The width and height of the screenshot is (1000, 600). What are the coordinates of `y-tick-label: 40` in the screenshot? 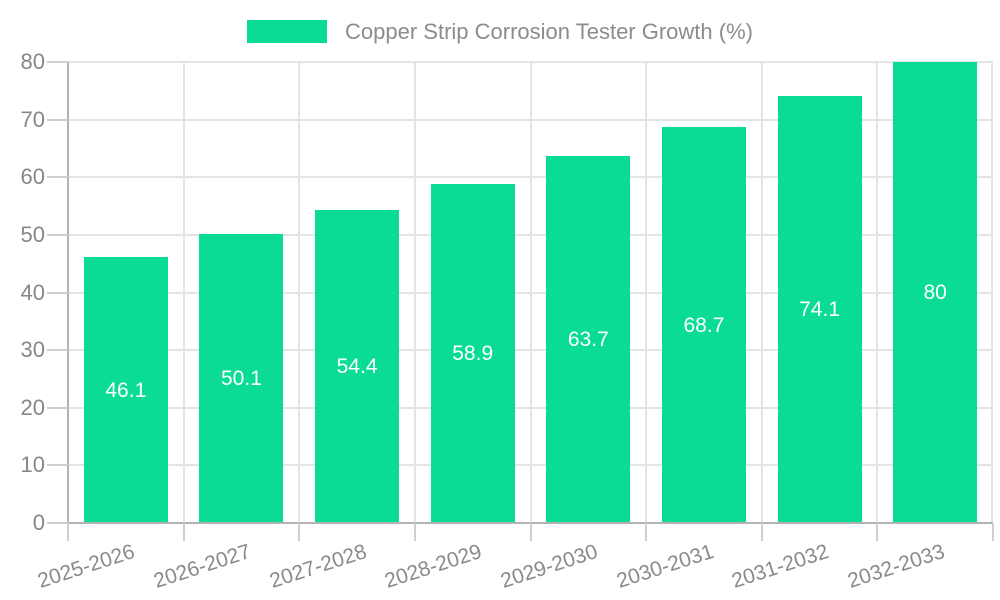 It's located at (32, 292).